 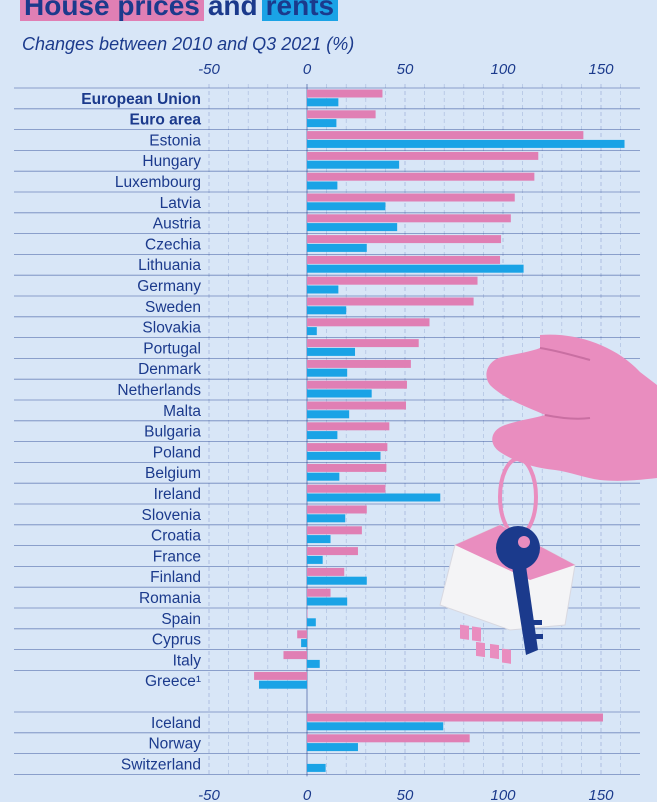 I want to click on category-label: Romania, so click(x=170, y=598).